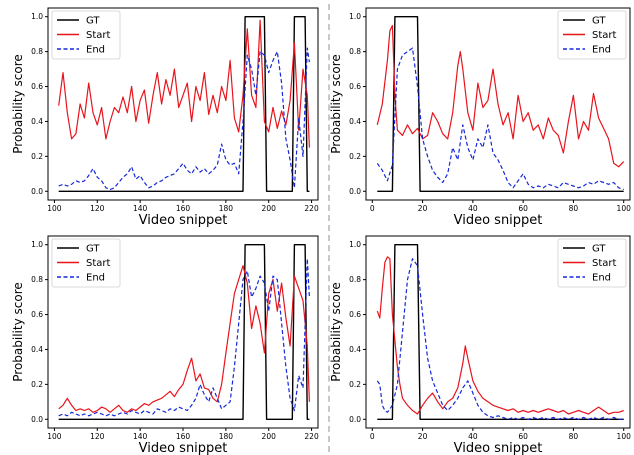 The width and height of the screenshot is (634, 455). What do you see at coordinates (329, 228) in the screenshot?
I see `panel-divider` at bounding box center [329, 228].